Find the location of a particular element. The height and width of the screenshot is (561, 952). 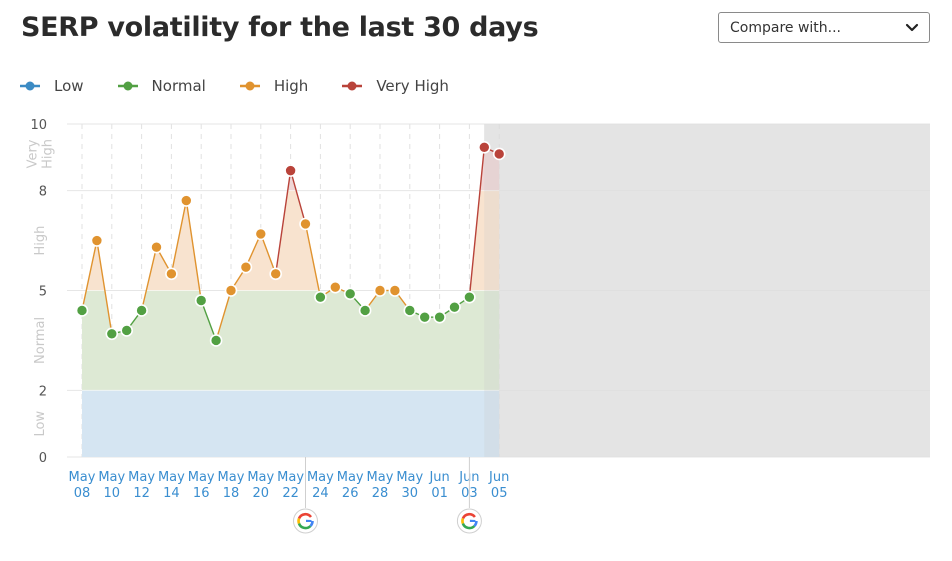

legend-label-normal: Normal is located at coordinates (178, 86).